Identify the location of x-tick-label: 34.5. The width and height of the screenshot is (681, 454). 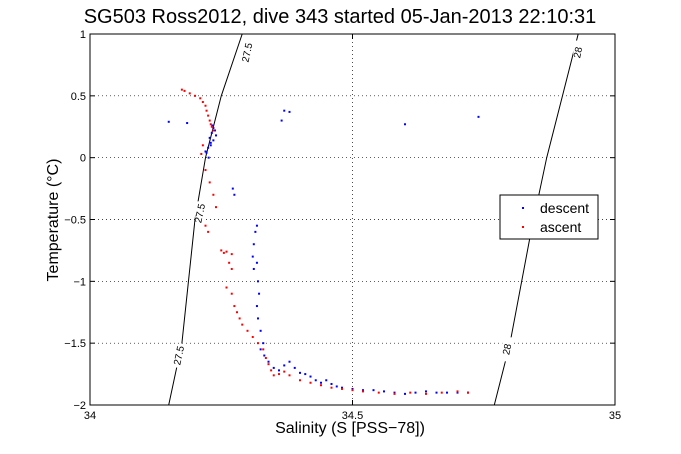
(352, 416).